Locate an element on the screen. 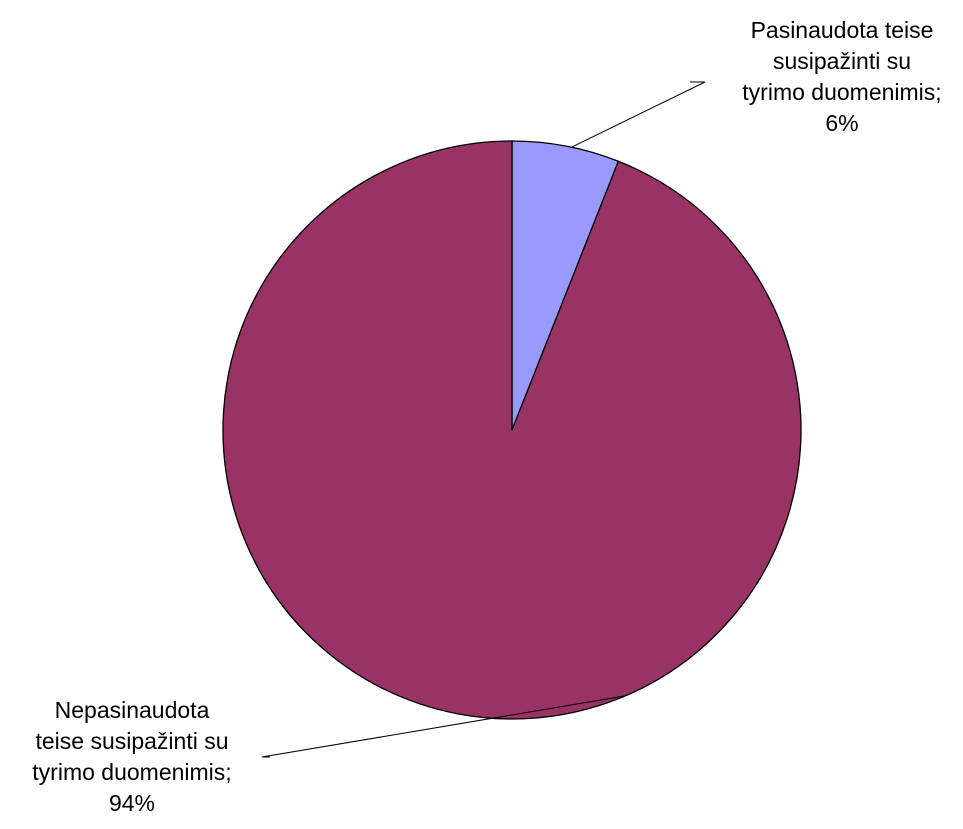 The image size is (963, 829). data-label-1-line-1: Pasinaudota teise is located at coordinates (842, 30).